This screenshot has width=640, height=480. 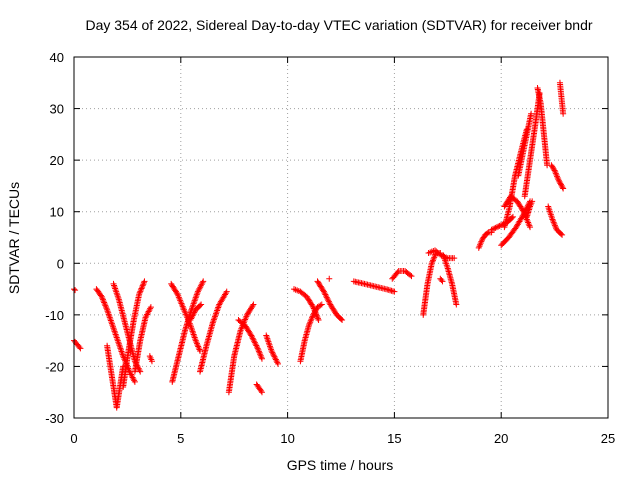 I want to click on y-axis-label: SDTVAR / TECUs, so click(x=14, y=238).